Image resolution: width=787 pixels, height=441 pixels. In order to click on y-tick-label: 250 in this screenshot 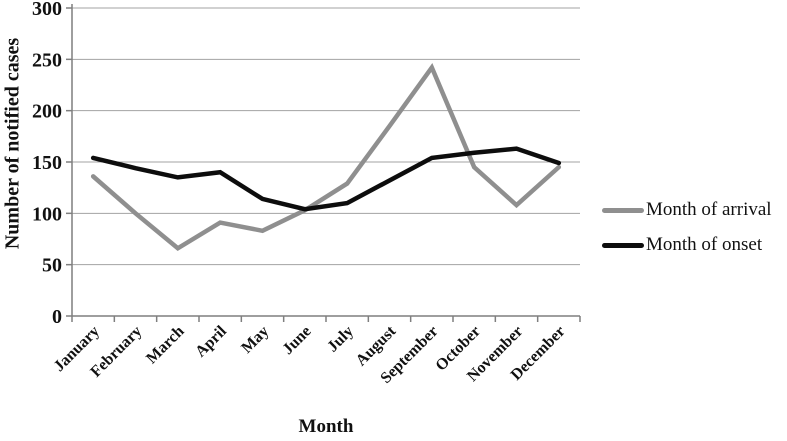, I will do `click(47, 60)`.